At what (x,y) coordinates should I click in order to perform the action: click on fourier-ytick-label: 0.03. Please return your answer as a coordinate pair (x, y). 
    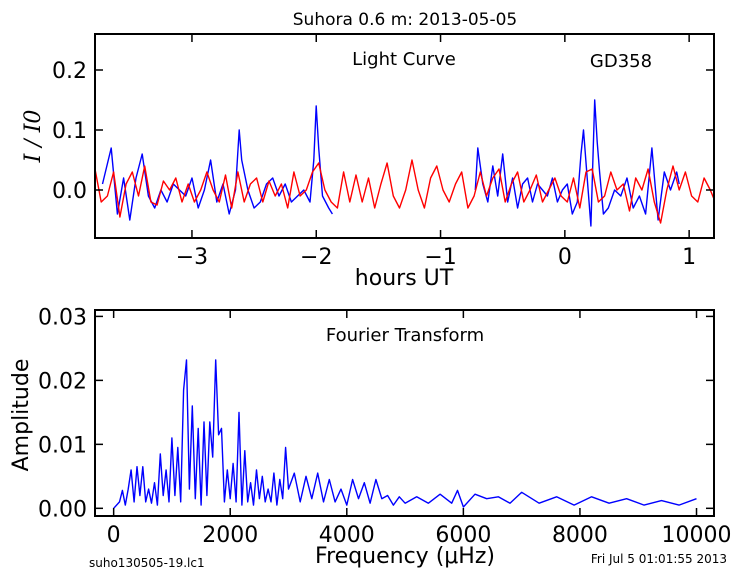
    Looking at the image, I should click on (62, 317).